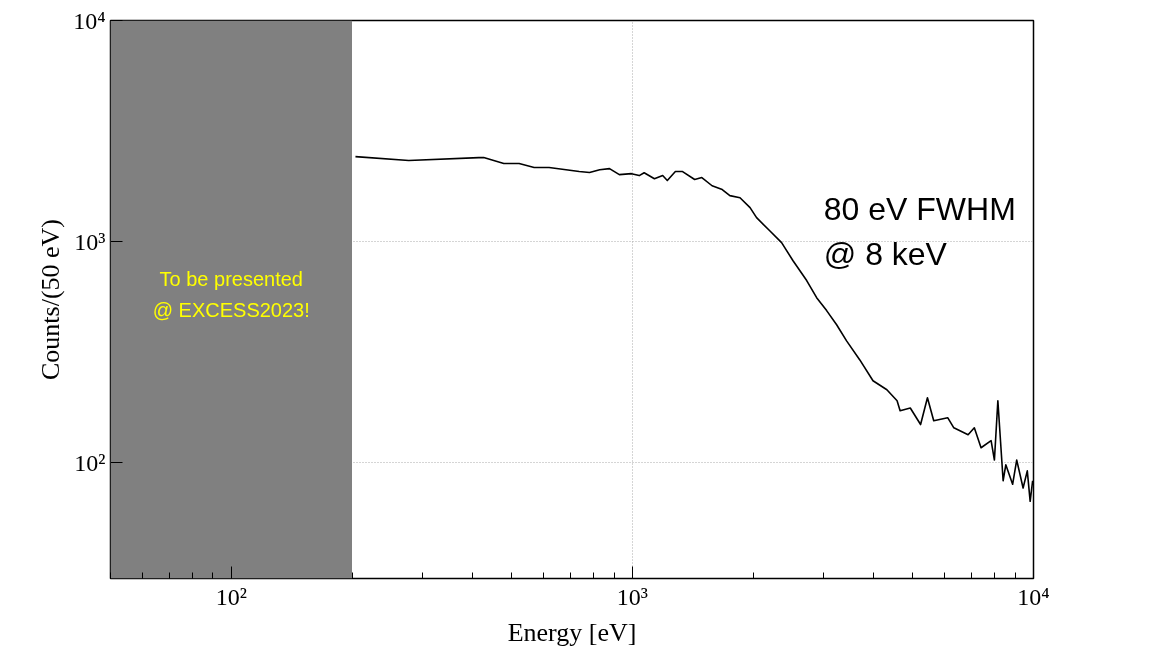 This screenshot has height=664, width=1166. Describe the element at coordinates (89, 20) in the screenshot. I see `y-tick-label: 10⁴` at that location.